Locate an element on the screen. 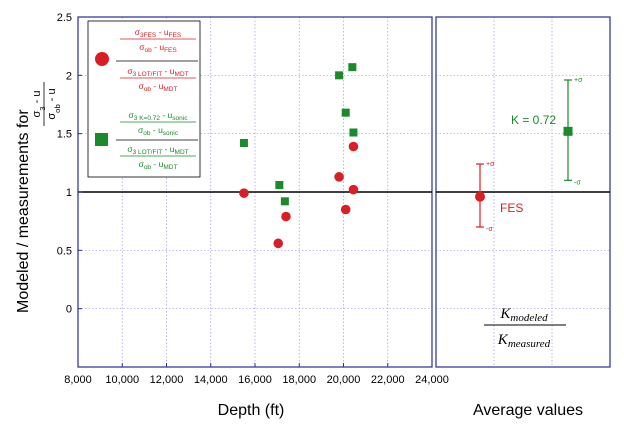 Image resolution: width=624 pixels, height=432 pixels. legend-numerator: σ3FES​ - uFES​ is located at coordinates (158, 33).